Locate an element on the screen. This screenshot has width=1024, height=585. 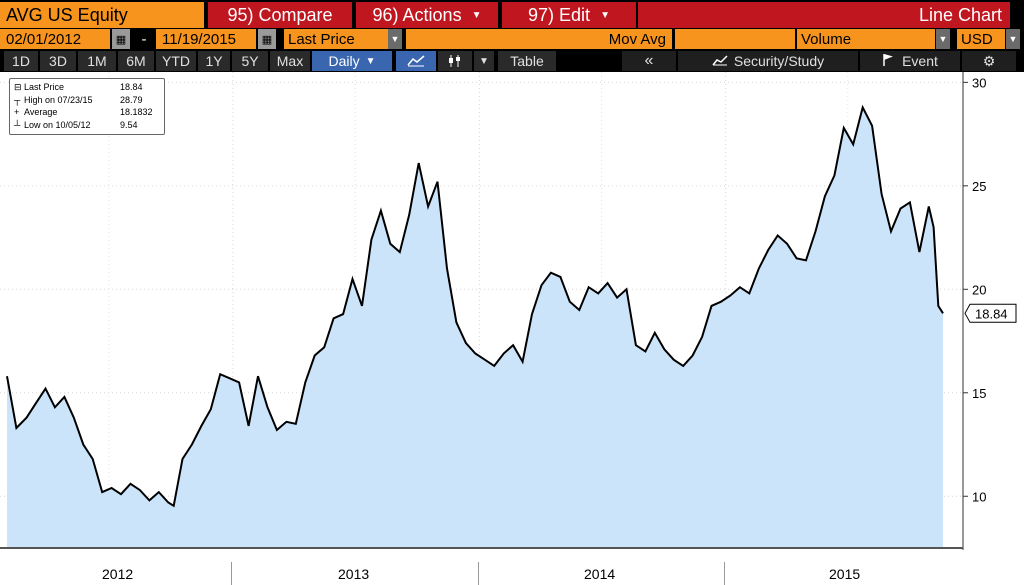
field-select: Last Price is located at coordinates (336, 39).